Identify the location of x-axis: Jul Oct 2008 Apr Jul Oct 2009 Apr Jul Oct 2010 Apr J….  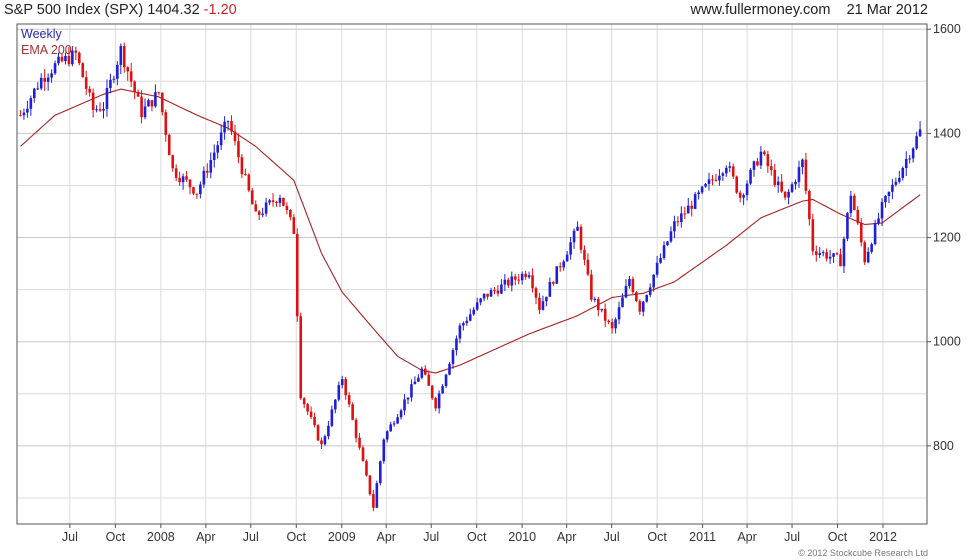
(479, 534).